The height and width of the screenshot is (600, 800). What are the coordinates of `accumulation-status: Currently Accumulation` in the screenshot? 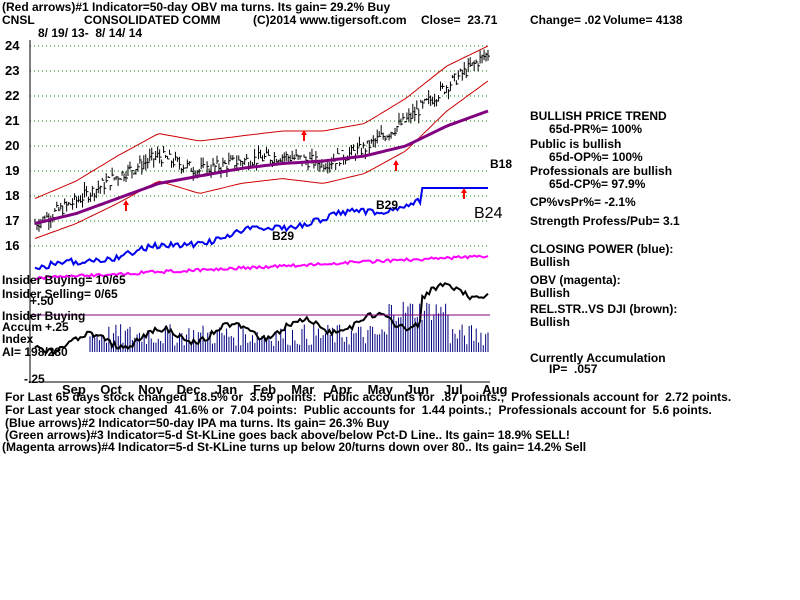 It's located at (598, 358).